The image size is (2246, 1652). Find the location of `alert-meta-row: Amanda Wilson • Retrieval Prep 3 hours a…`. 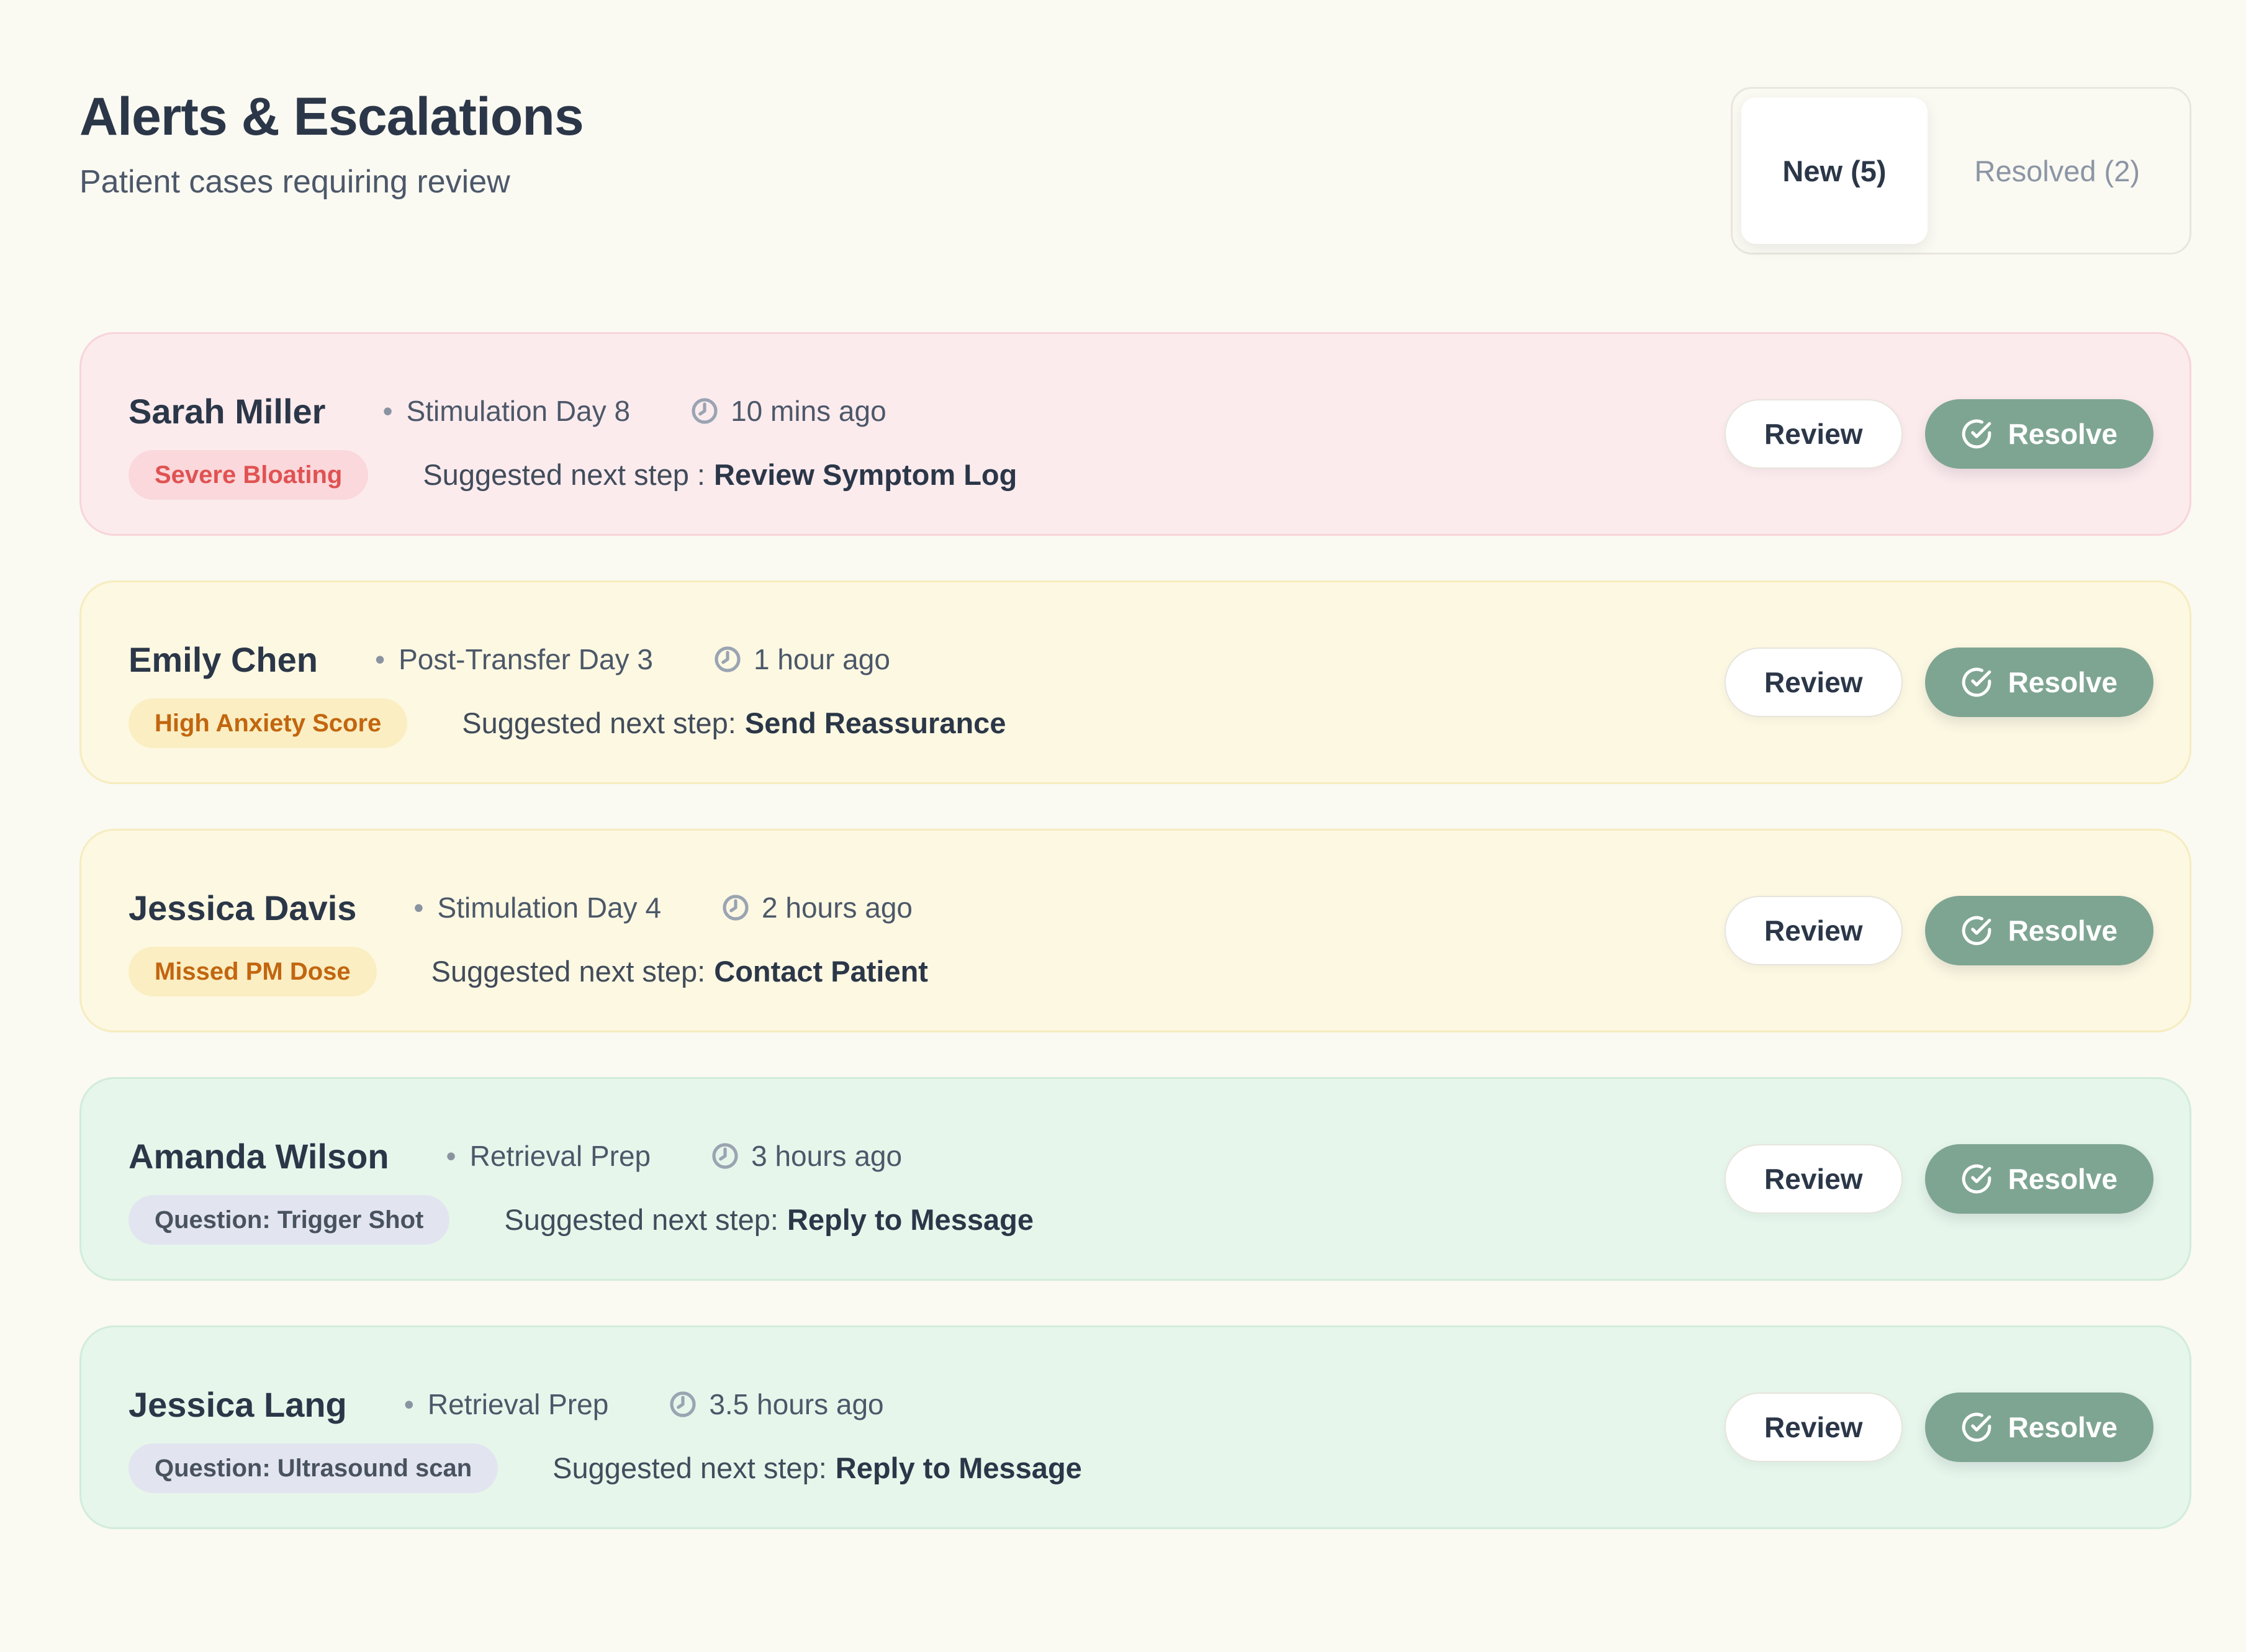

alert-meta-row: Amanda Wilson • Retrieval Prep 3 hours a… is located at coordinates (927, 1156).